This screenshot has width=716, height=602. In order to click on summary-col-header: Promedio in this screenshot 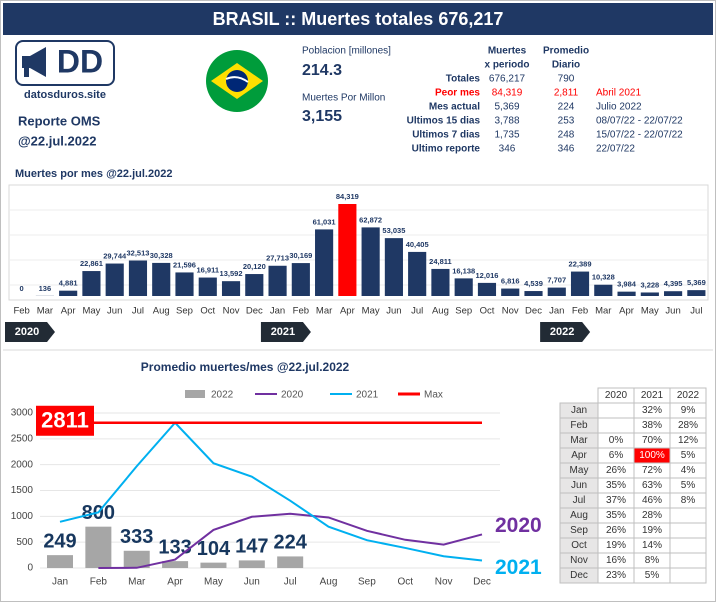, I will do `click(566, 51)`.